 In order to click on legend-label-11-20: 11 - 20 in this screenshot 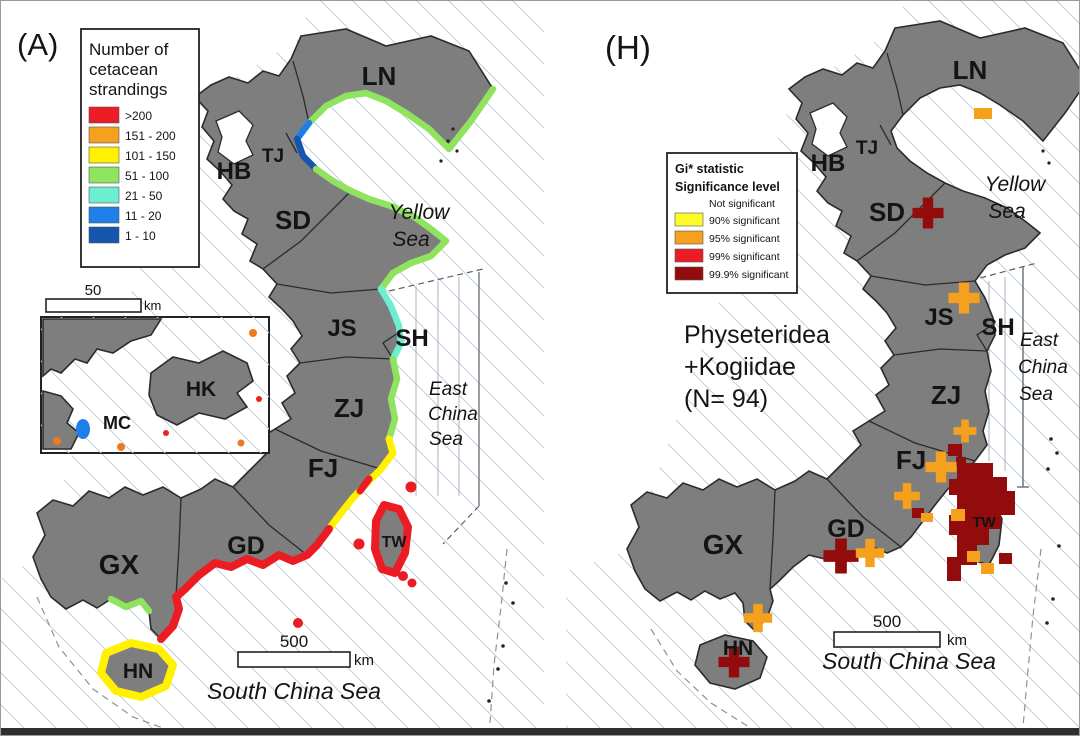, I will do `click(143, 216)`.